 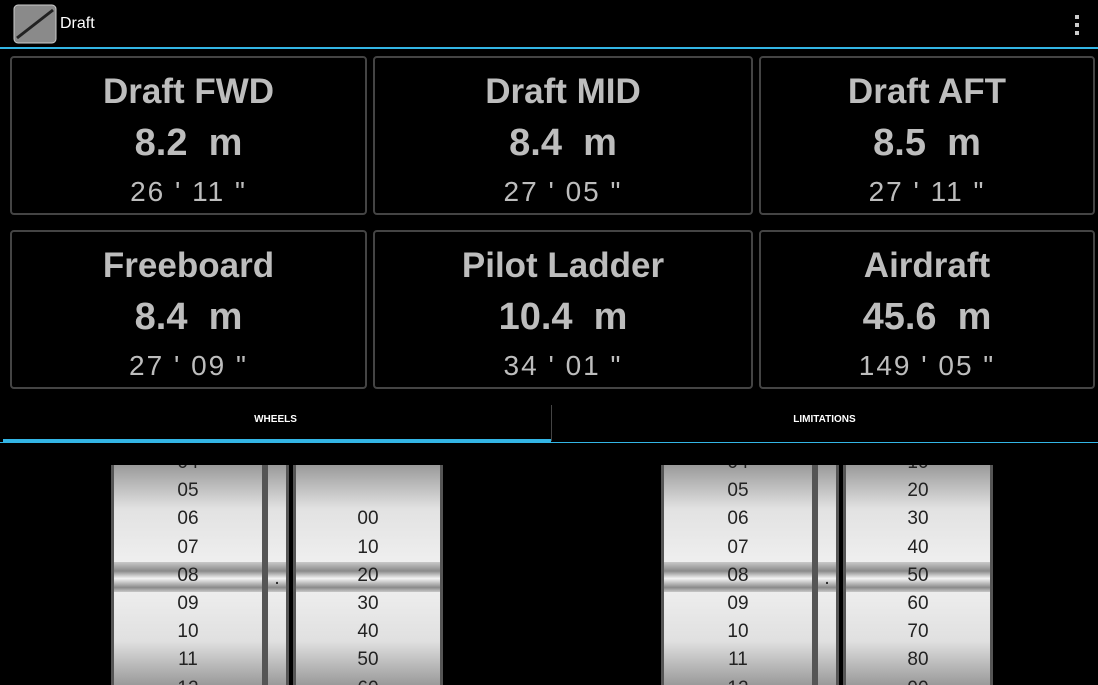 I want to click on app-bar: Draft, so click(x=549, y=24).